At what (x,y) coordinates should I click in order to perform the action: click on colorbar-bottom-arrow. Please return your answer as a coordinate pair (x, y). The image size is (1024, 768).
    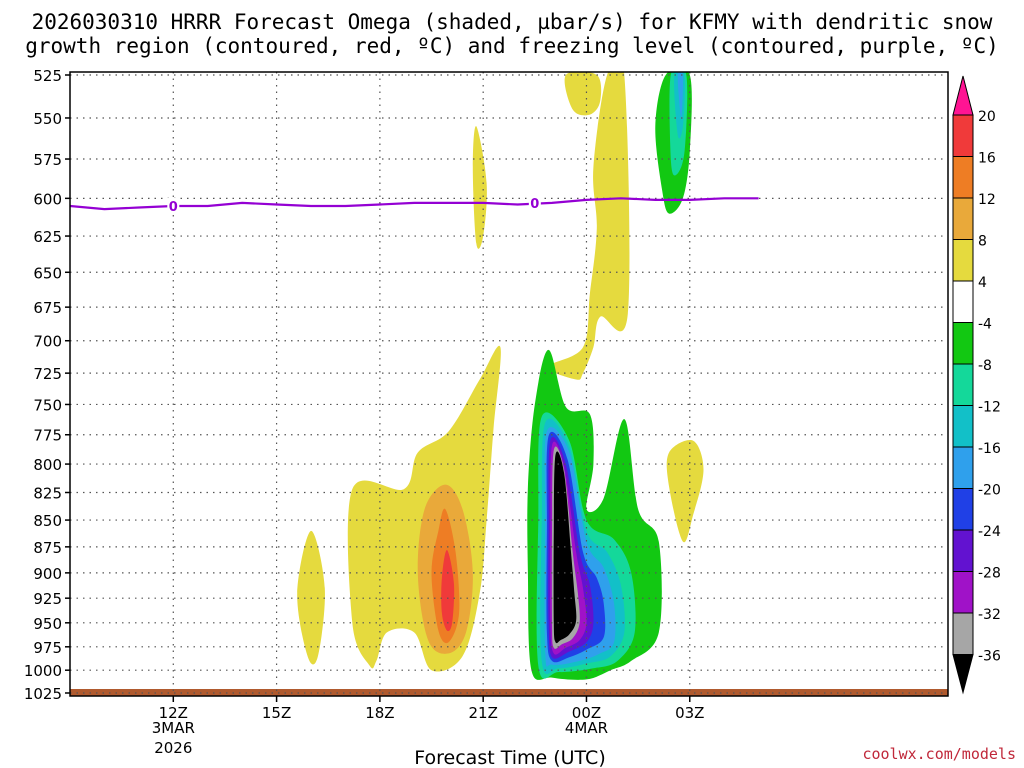
    Looking at the image, I should click on (963, 674).